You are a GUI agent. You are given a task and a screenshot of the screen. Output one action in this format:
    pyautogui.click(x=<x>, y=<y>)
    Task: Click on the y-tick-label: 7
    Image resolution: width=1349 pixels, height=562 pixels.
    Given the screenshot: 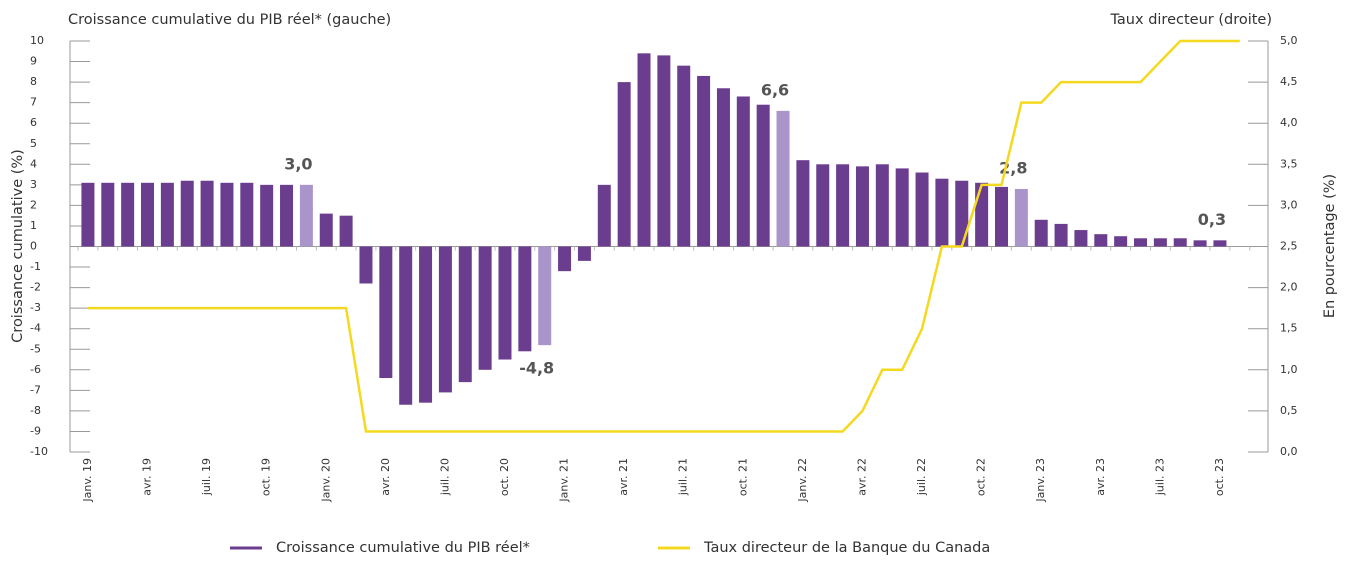 What is the action you would take?
    pyautogui.click(x=33, y=102)
    